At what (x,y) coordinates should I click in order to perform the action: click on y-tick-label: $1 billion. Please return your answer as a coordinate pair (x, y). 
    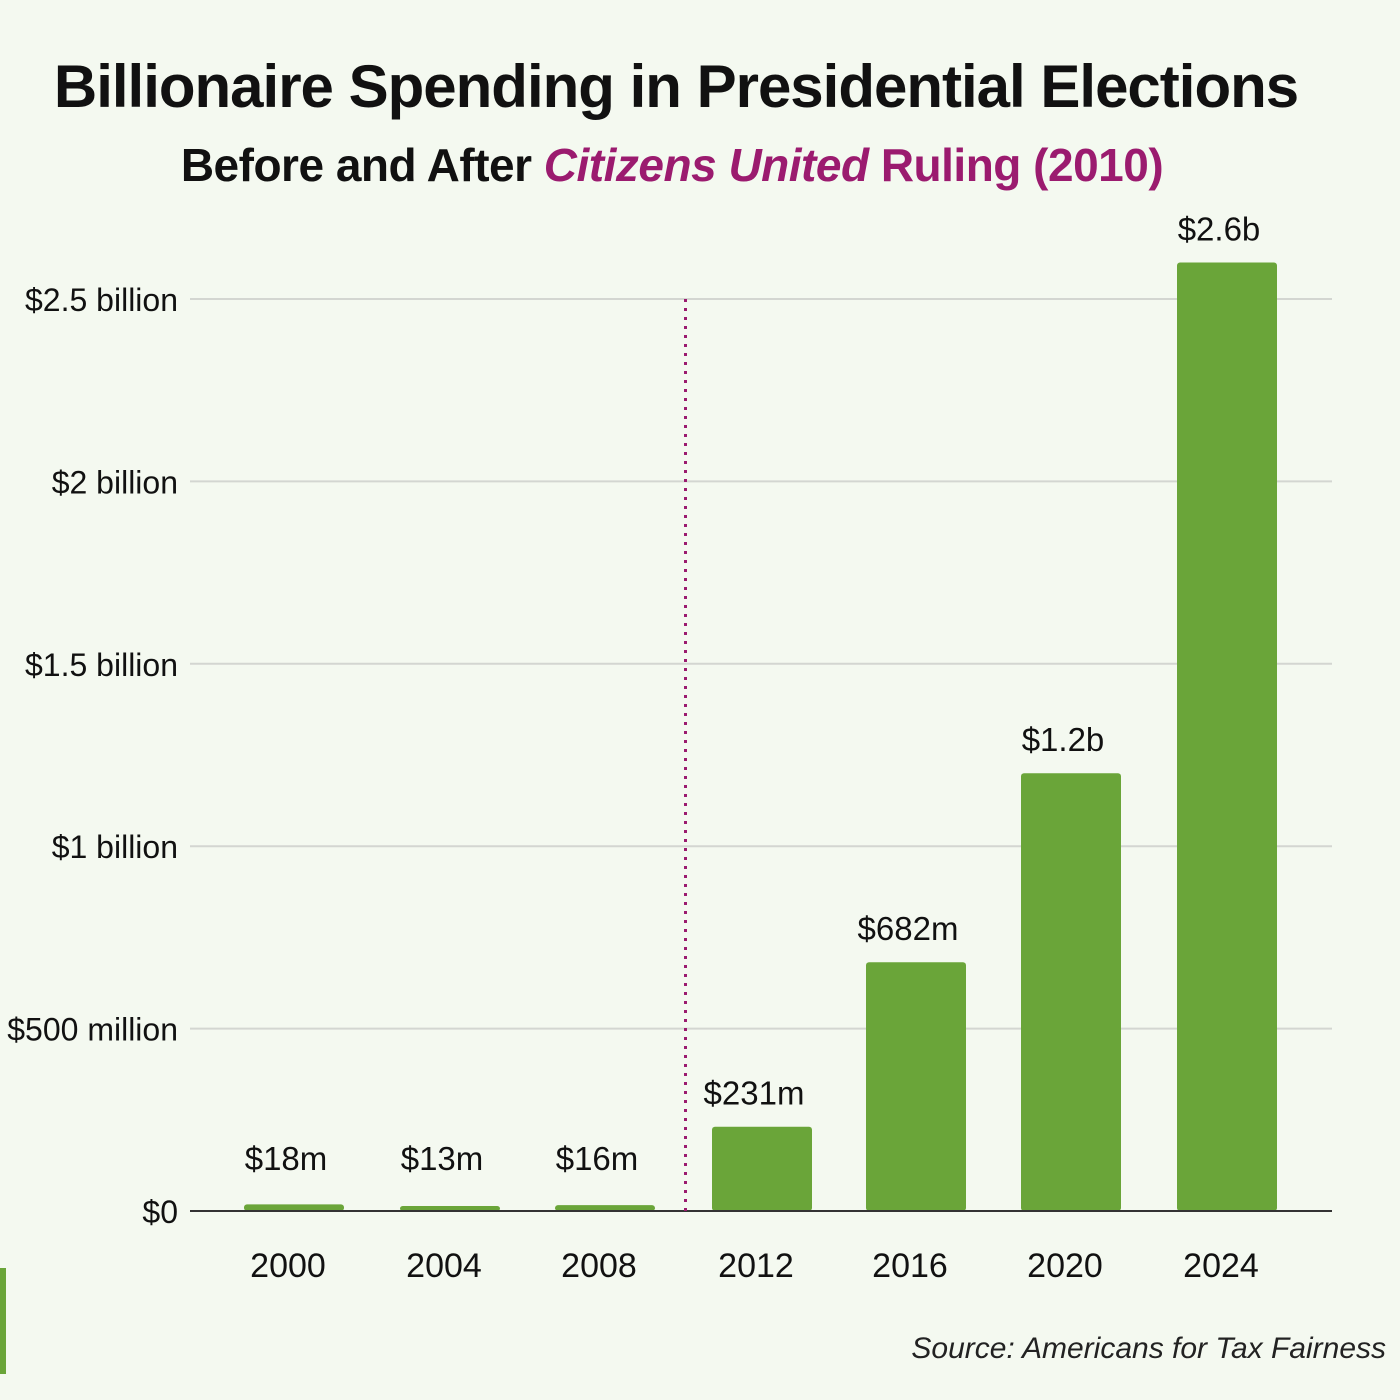
    Looking at the image, I should click on (115, 847).